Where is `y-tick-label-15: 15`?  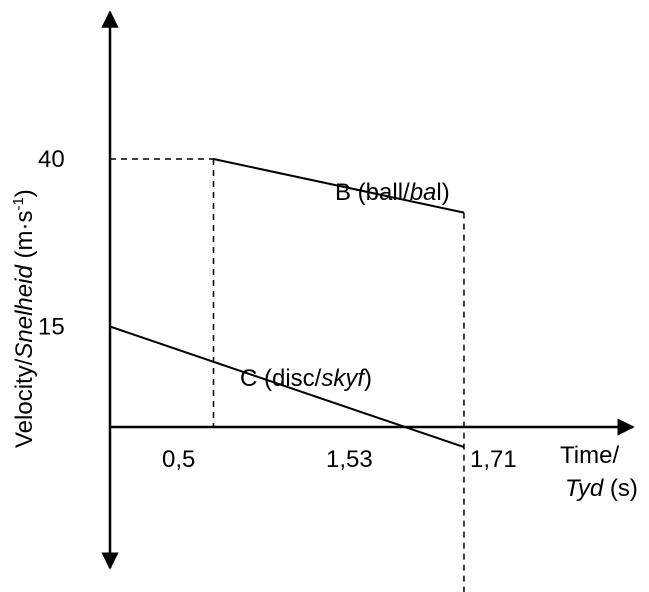
y-tick-label-15: 15 is located at coordinates (51, 327).